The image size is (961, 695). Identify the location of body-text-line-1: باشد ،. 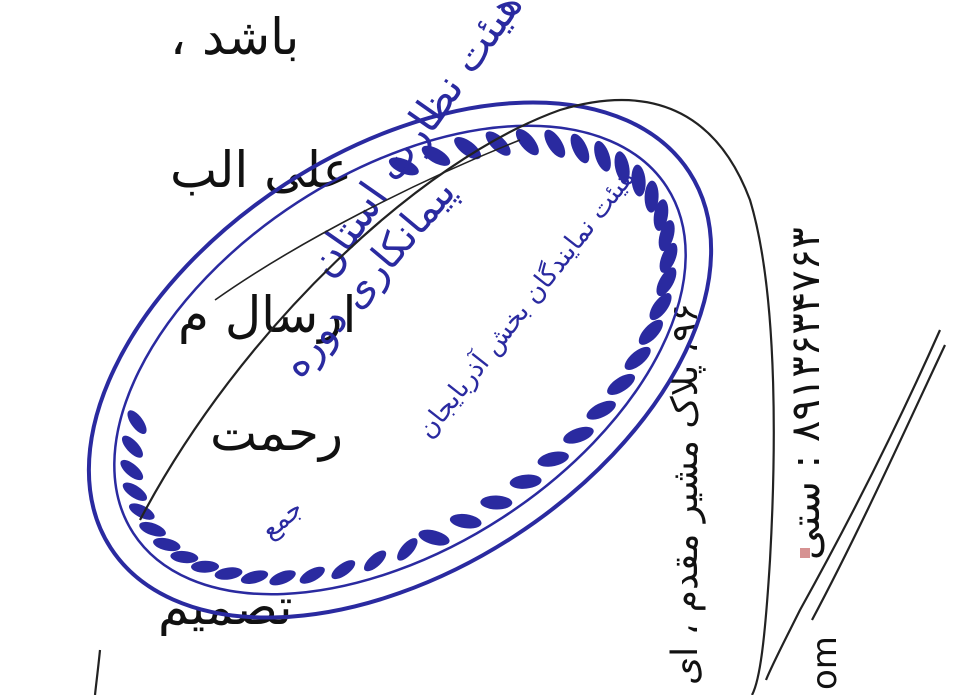
(235, 37).